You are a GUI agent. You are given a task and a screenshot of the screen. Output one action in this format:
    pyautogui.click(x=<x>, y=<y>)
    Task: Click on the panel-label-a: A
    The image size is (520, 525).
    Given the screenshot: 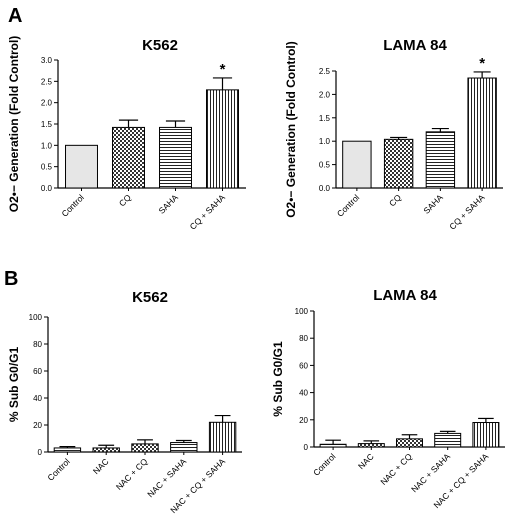 What is the action you would take?
    pyautogui.click(x=15, y=16)
    